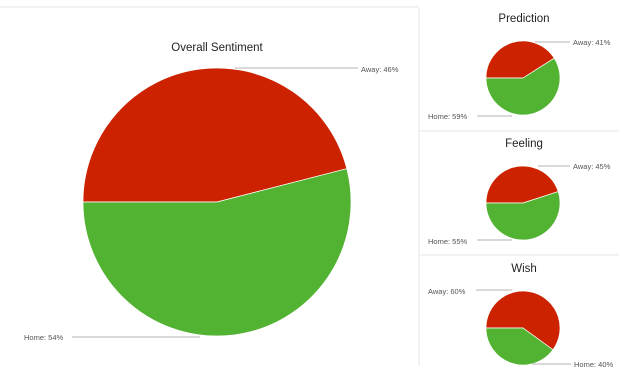  Describe the element at coordinates (592, 166) in the screenshot. I see `slice-label-feeling-away: Away: 45%` at that location.